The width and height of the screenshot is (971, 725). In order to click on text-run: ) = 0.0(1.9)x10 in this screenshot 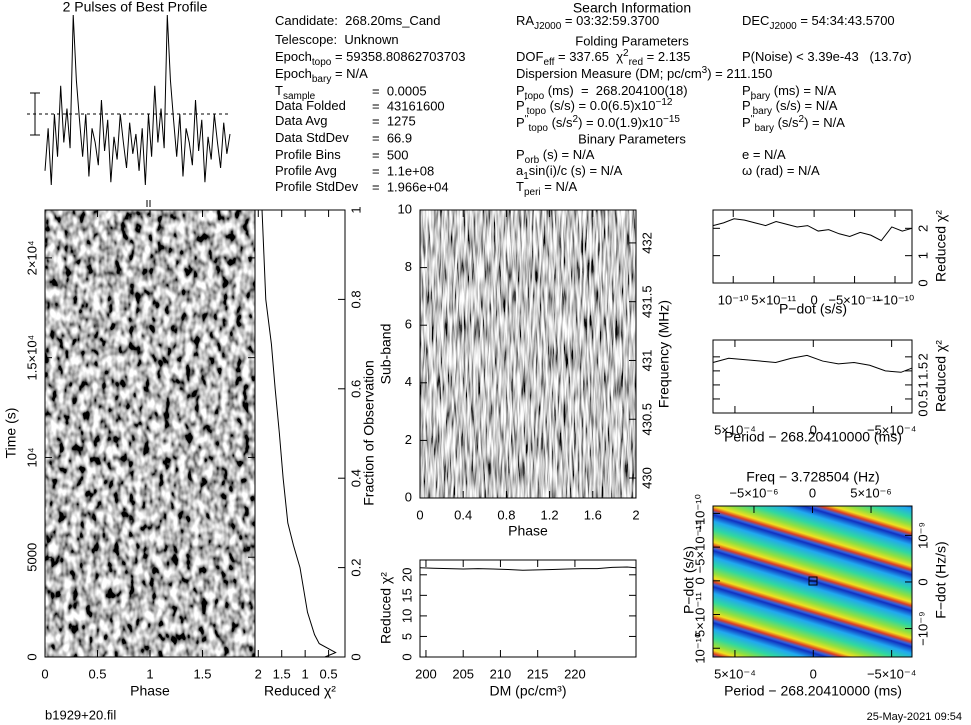, I will do `click(620, 122)`.